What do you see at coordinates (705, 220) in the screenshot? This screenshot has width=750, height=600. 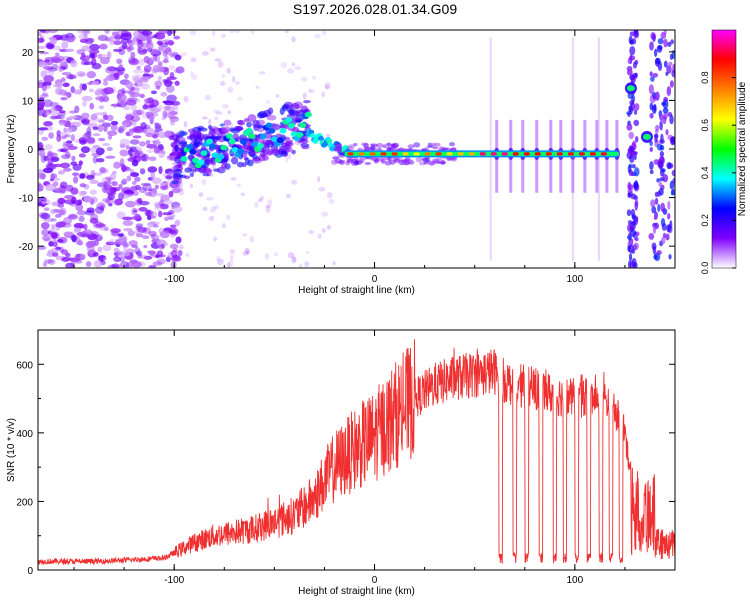 I see `colorbar-tick-label: 0.2` at bounding box center [705, 220].